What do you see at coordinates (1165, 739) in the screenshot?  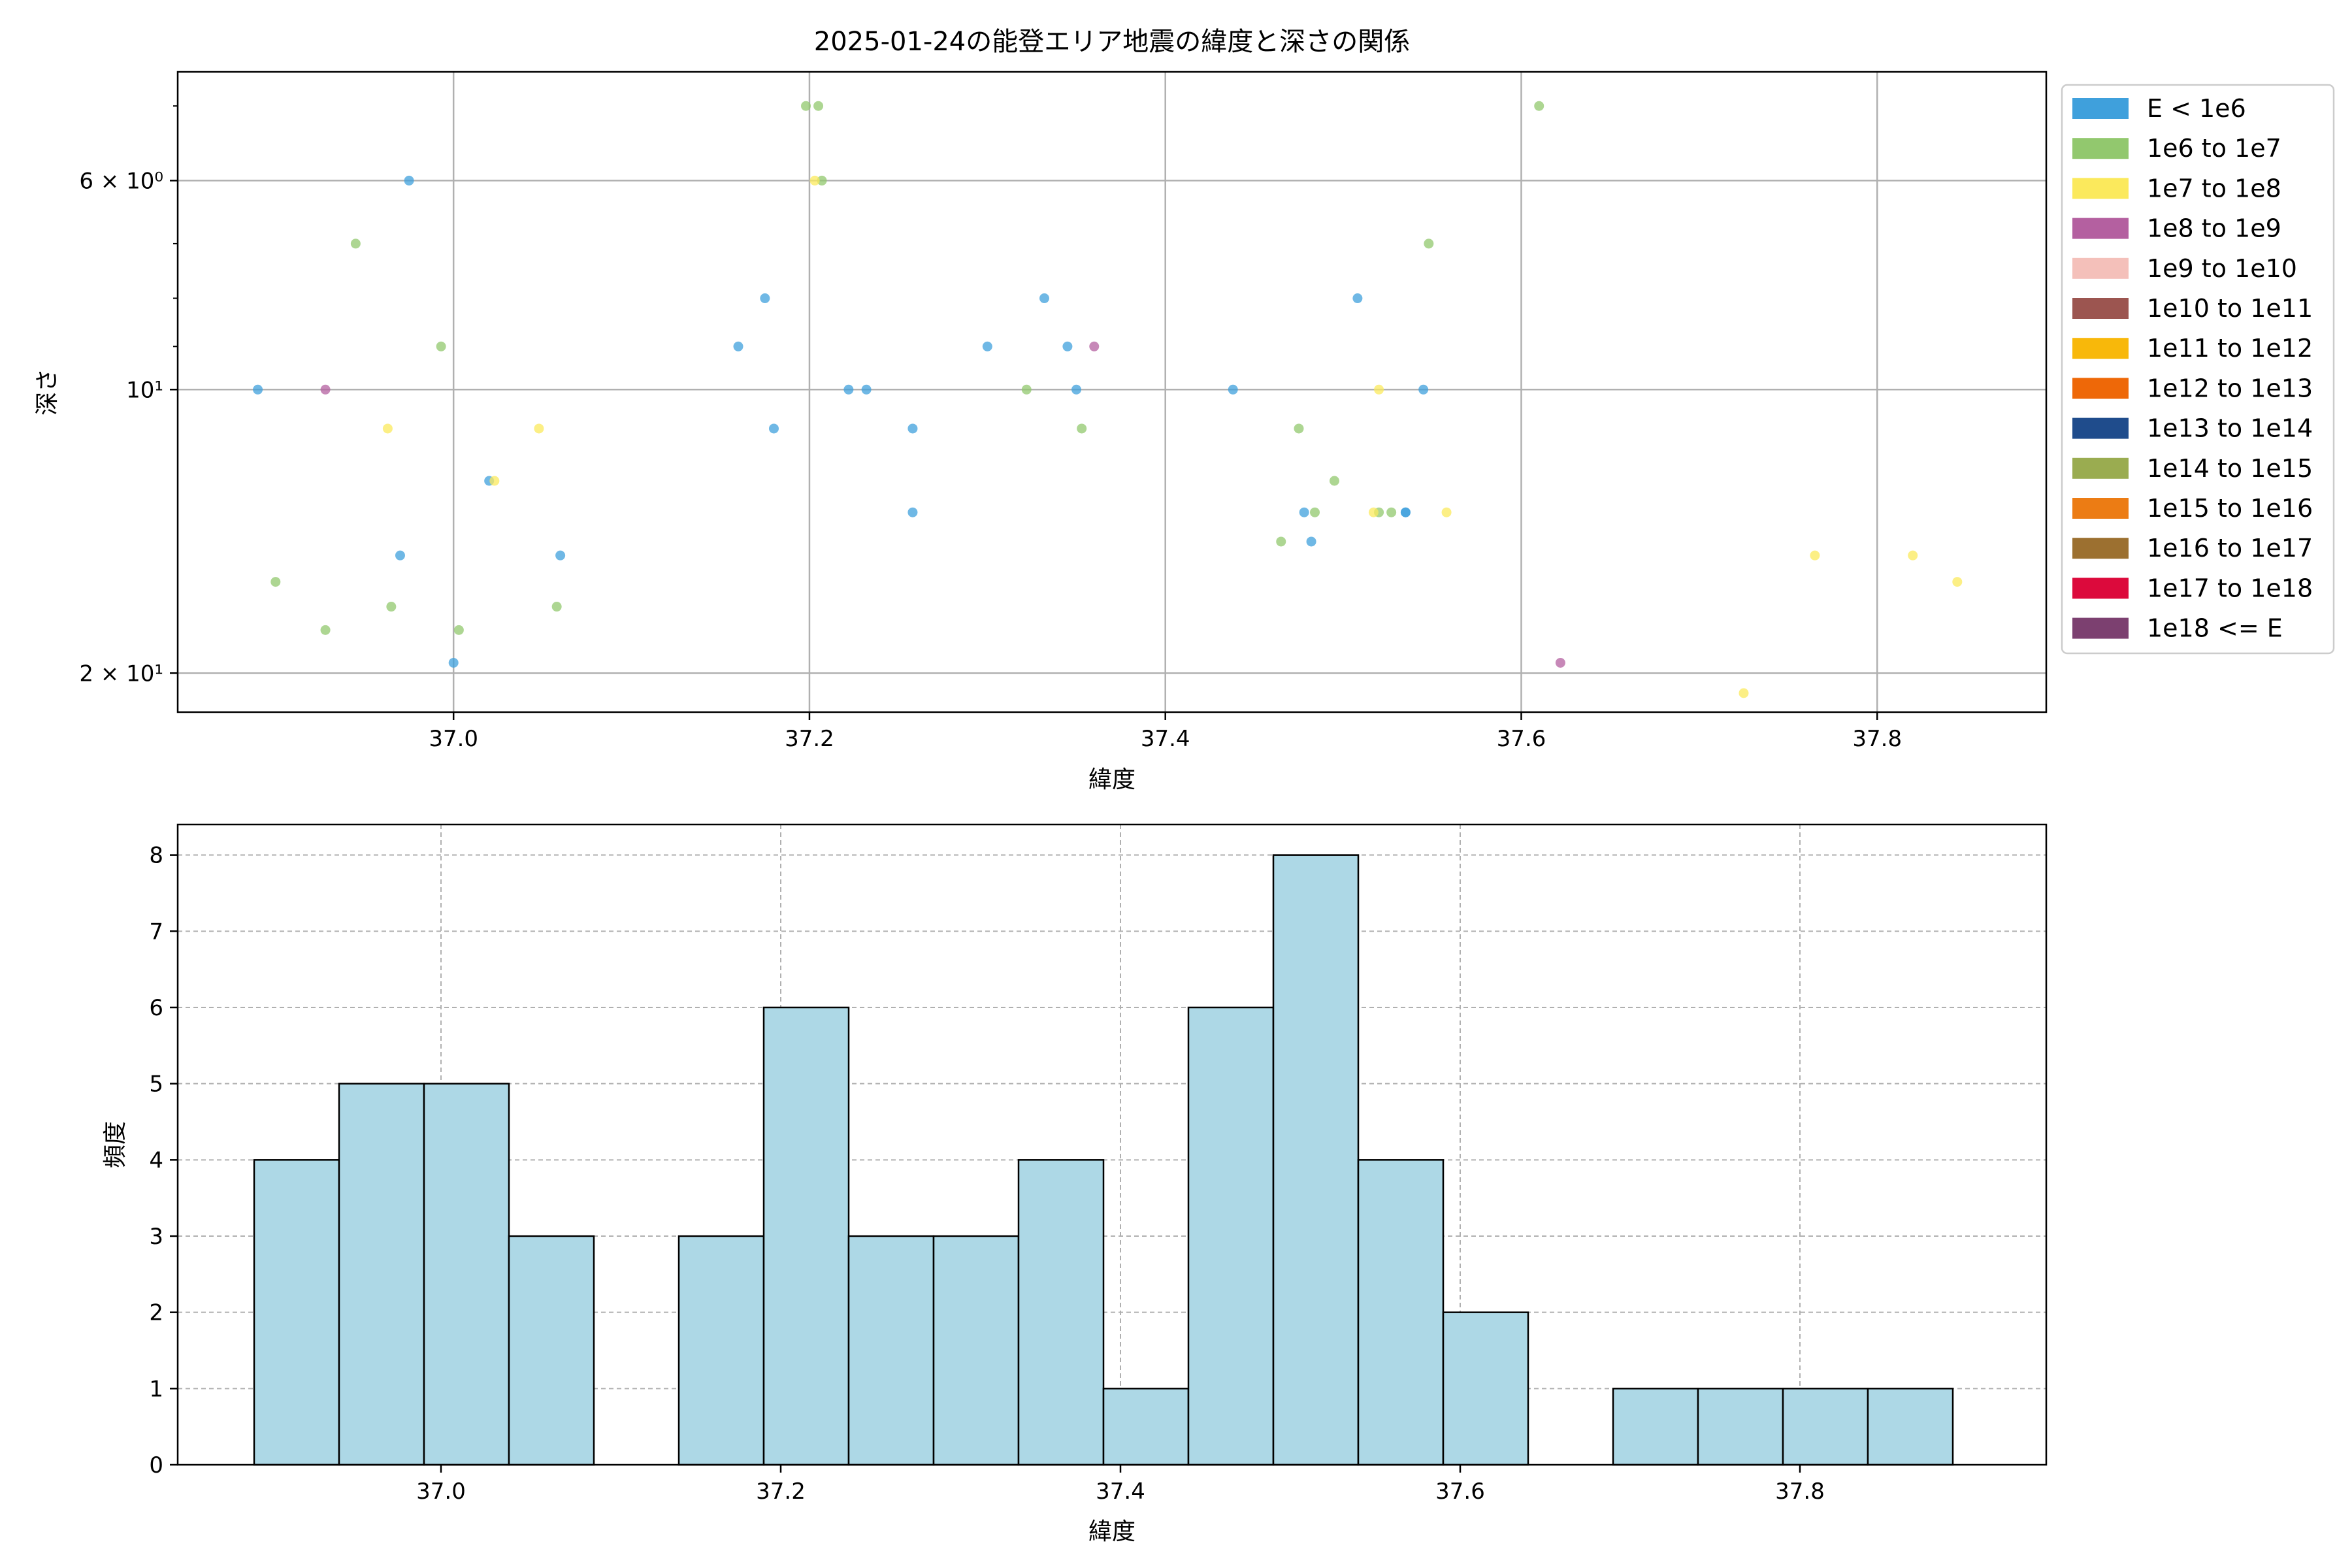 I see `scatter-x-tick-label: 37.4` at bounding box center [1165, 739].